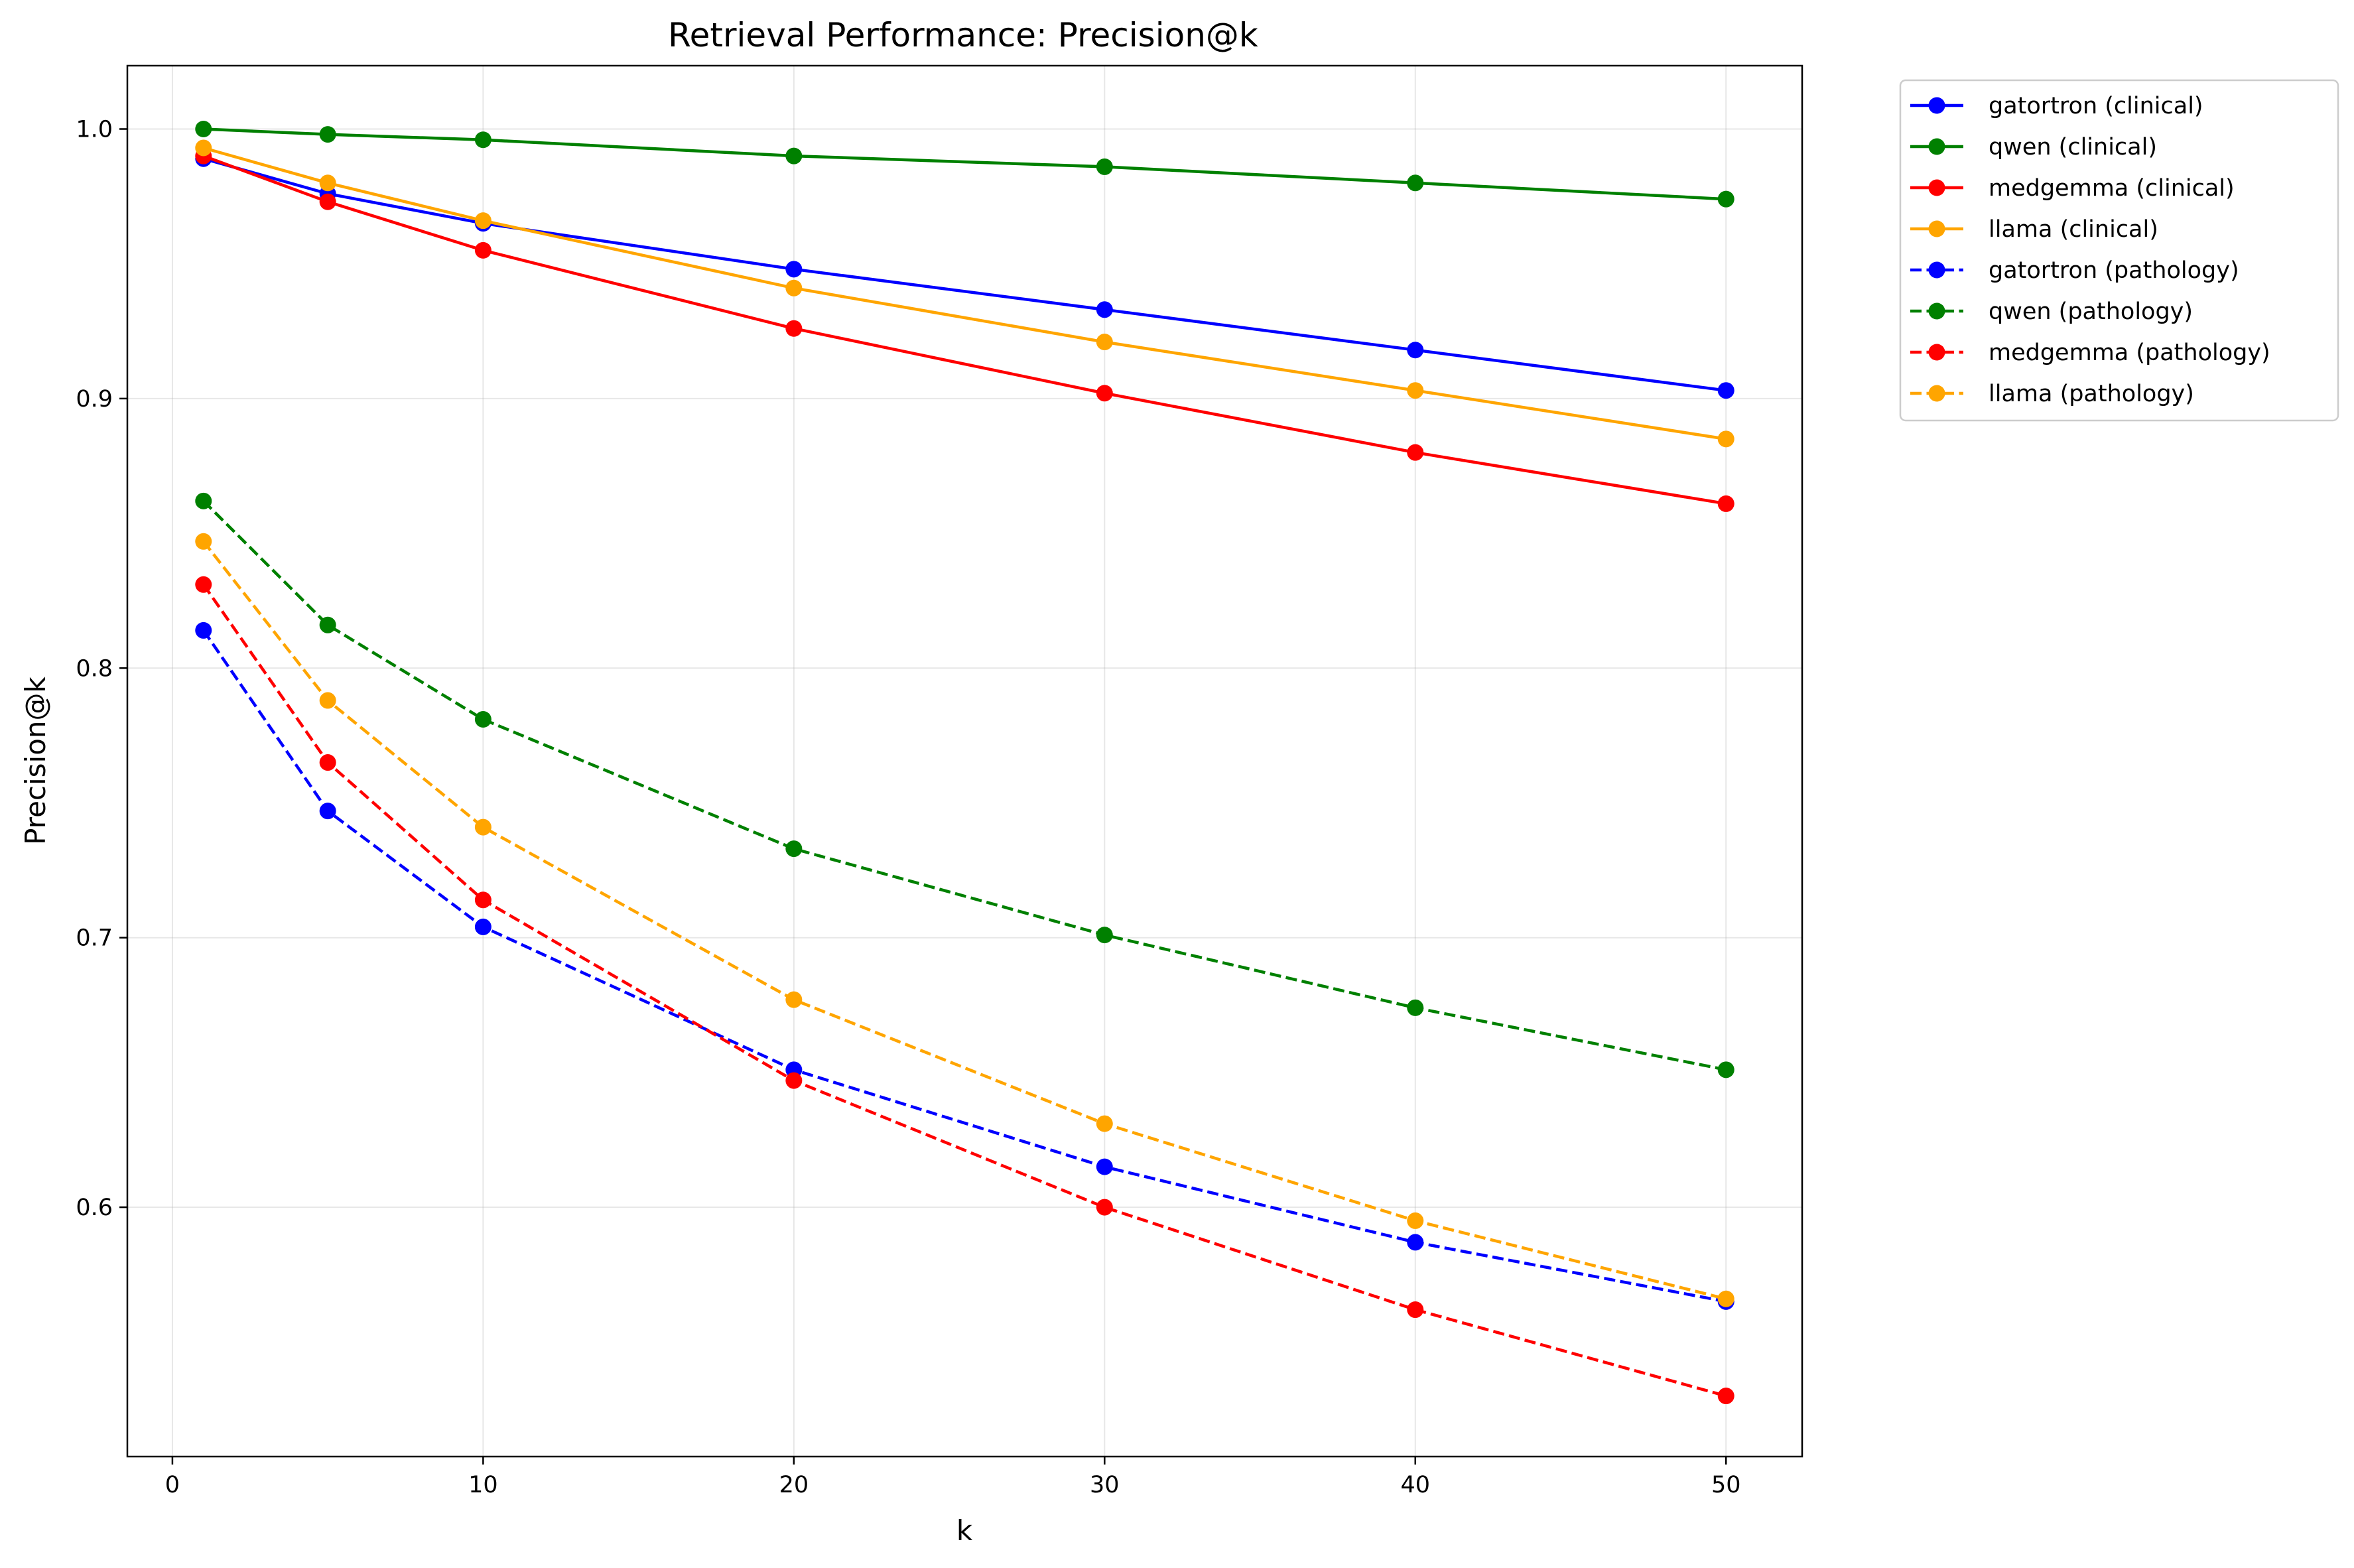 Image resolution: width=2354 pixels, height=1568 pixels. I want to click on chart-title: Retrieval Performance: Precision@k, so click(963, 35).